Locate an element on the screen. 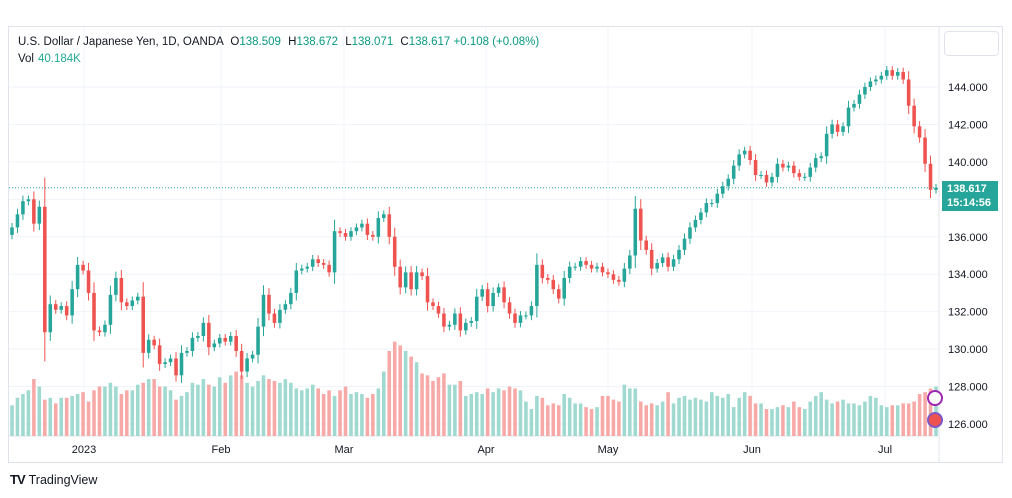 The width and height of the screenshot is (1012, 498). low-value: 138.071 is located at coordinates (372, 42).